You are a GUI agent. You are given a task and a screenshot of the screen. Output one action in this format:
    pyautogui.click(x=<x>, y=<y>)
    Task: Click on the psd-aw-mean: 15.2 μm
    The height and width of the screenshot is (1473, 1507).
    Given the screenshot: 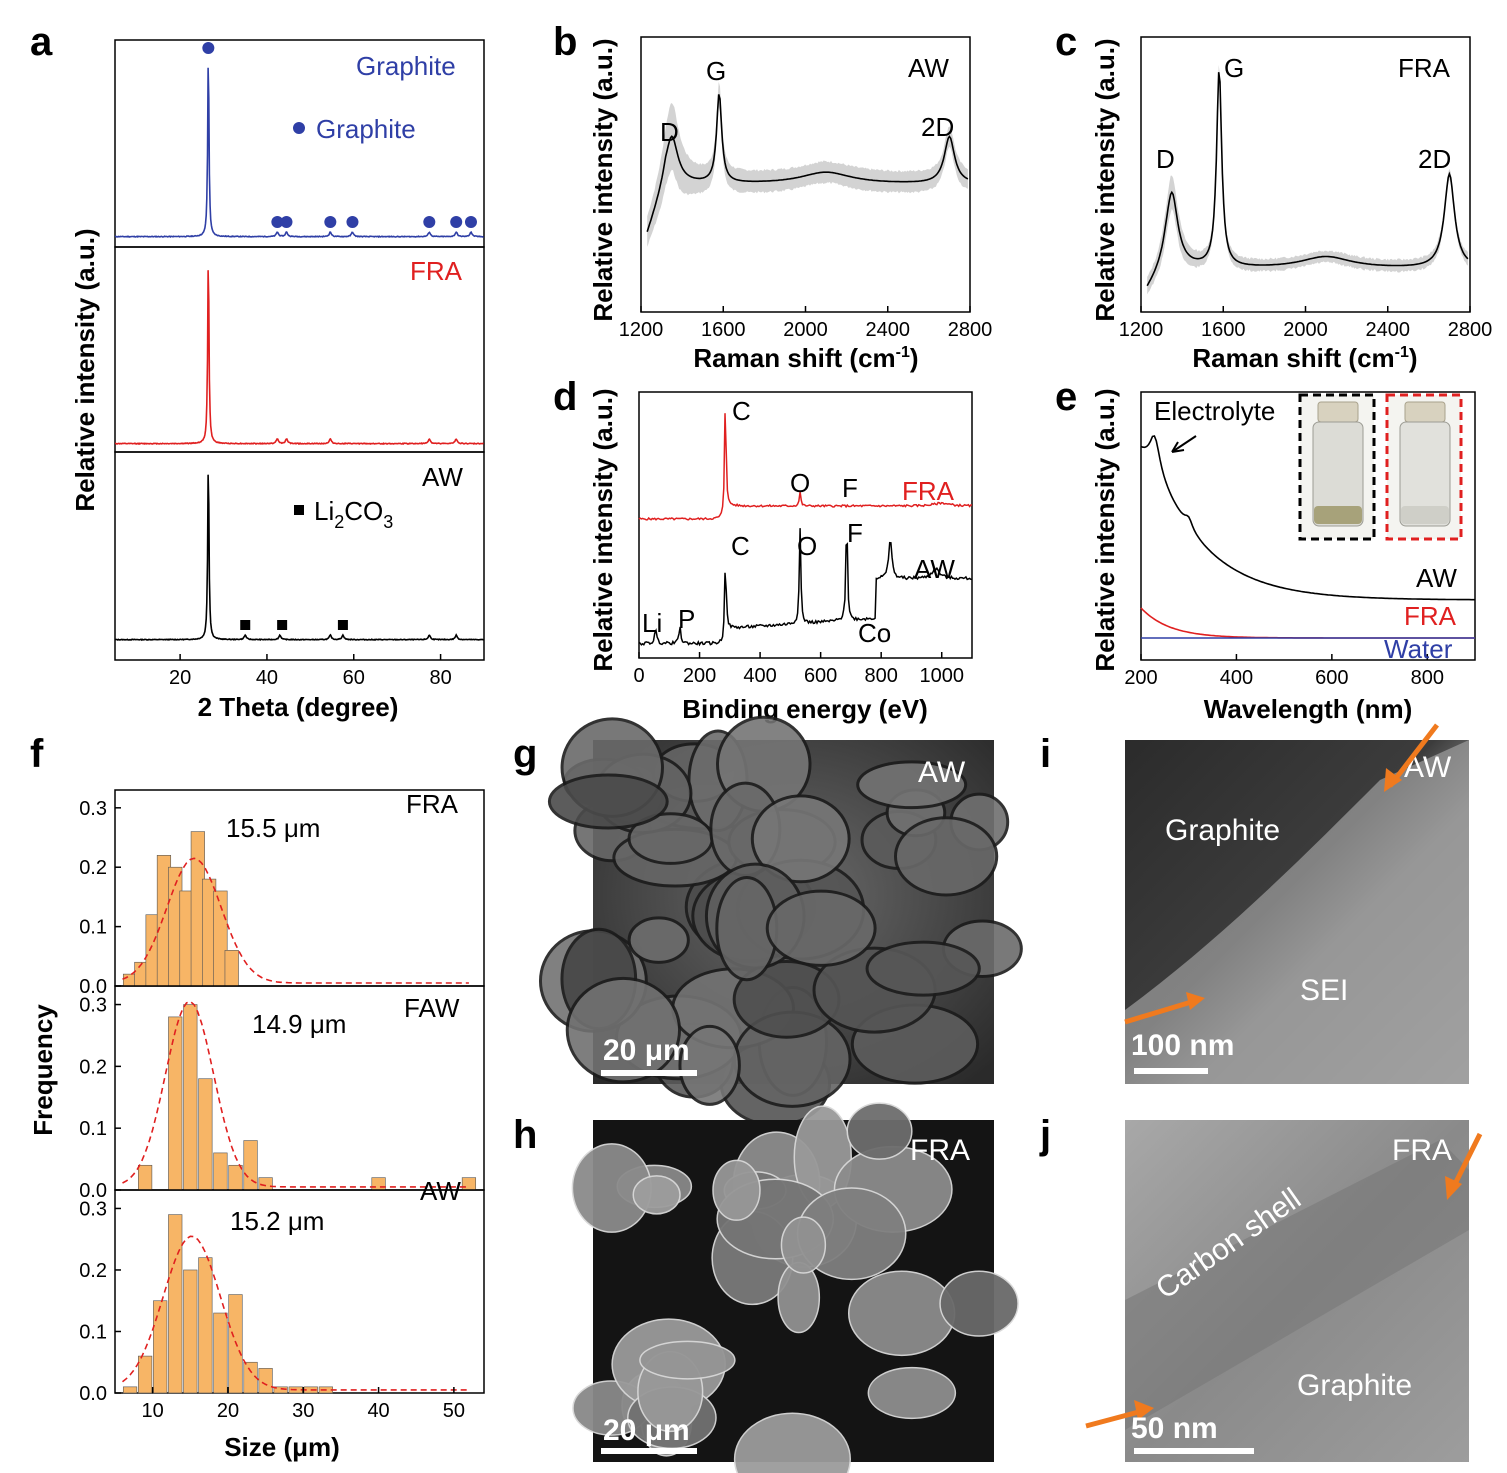 What is the action you would take?
    pyautogui.click(x=277, y=1221)
    